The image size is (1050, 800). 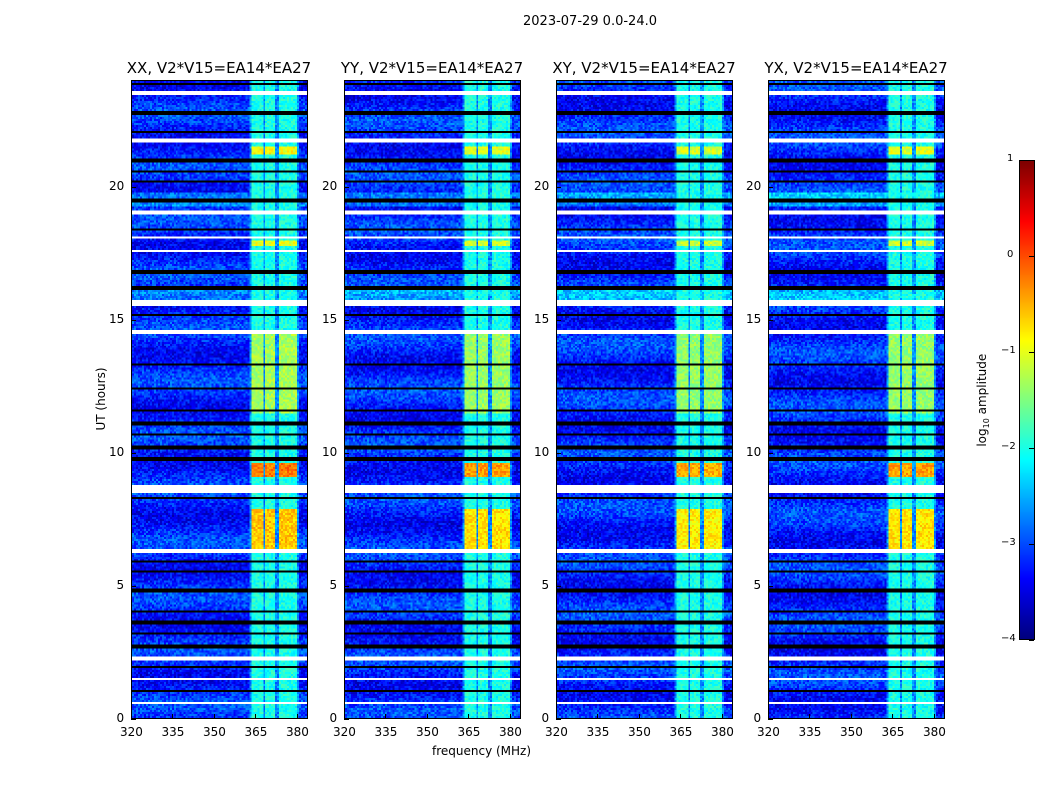 What do you see at coordinates (482, 751) in the screenshot?
I see `x-axis-label: frequency (MHz)` at bounding box center [482, 751].